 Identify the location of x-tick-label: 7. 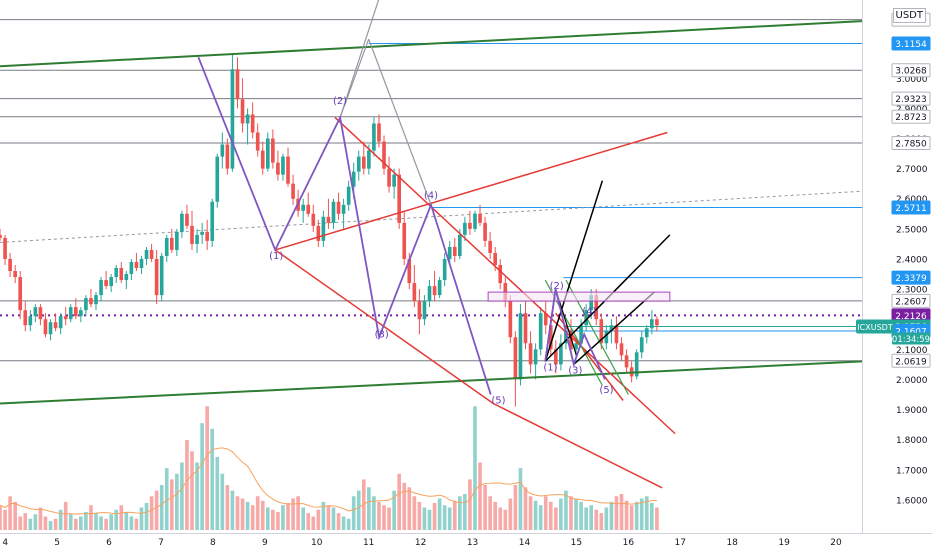
(161, 543).